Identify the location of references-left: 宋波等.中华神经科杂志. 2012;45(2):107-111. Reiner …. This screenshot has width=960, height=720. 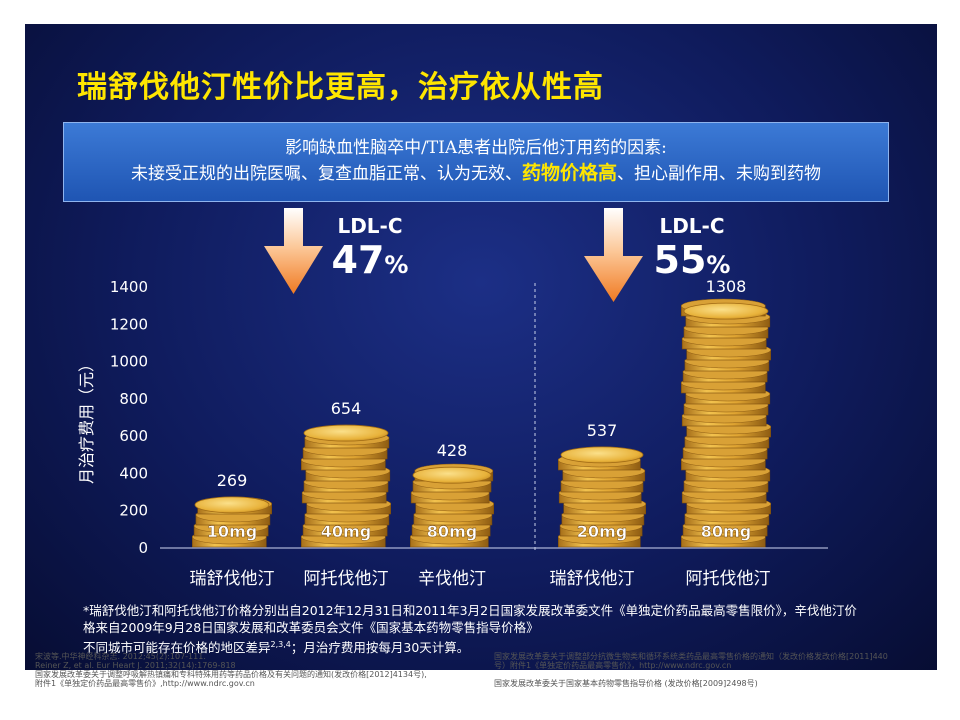
(231, 670).